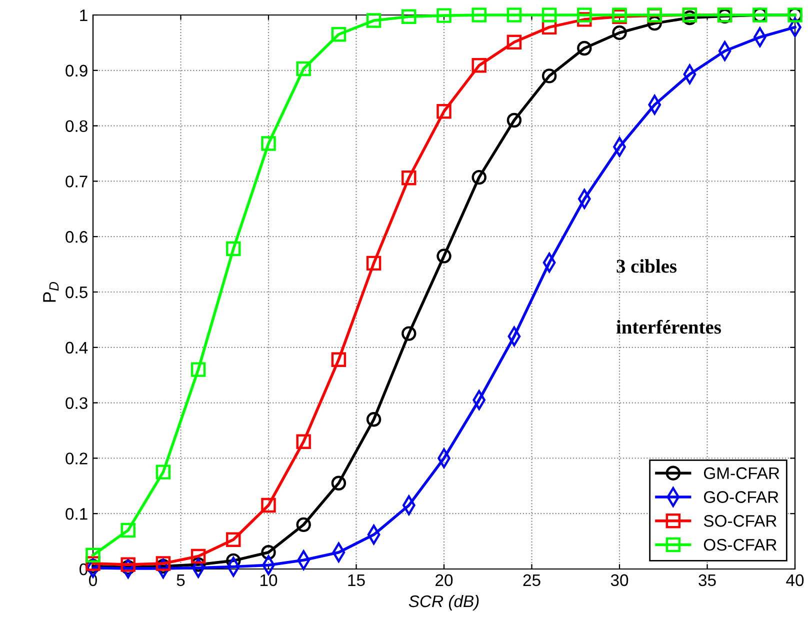 The image size is (808, 630). I want to click on annotation: interférentes, so click(668, 327).